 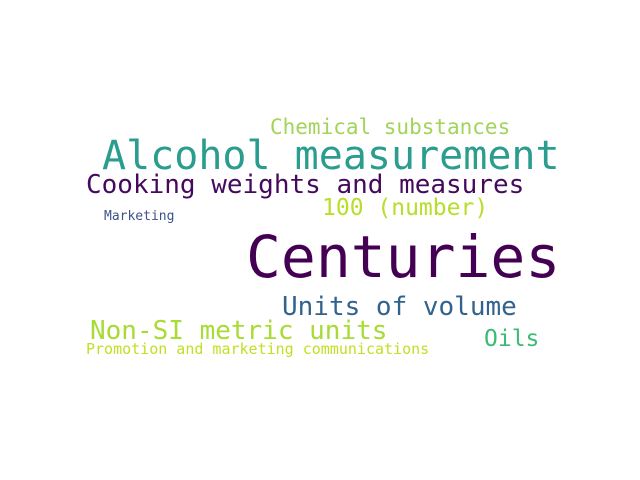 I want to click on word-units-of-volume: Units of volume, so click(x=399, y=307).